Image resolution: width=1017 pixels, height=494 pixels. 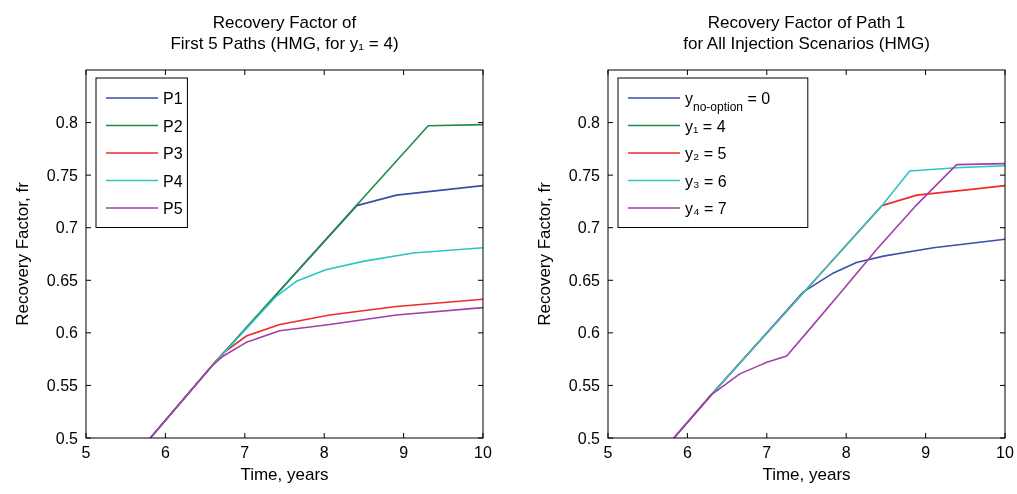 I want to click on legend-label: y₁ = 4, so click(x=705, y=126).